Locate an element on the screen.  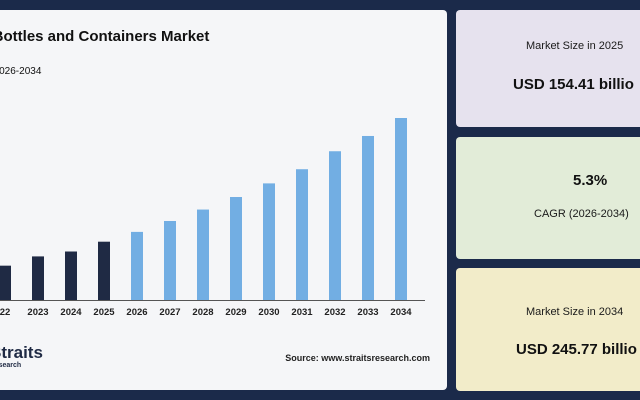
bar-2030 is located at coordinates (269, 241).